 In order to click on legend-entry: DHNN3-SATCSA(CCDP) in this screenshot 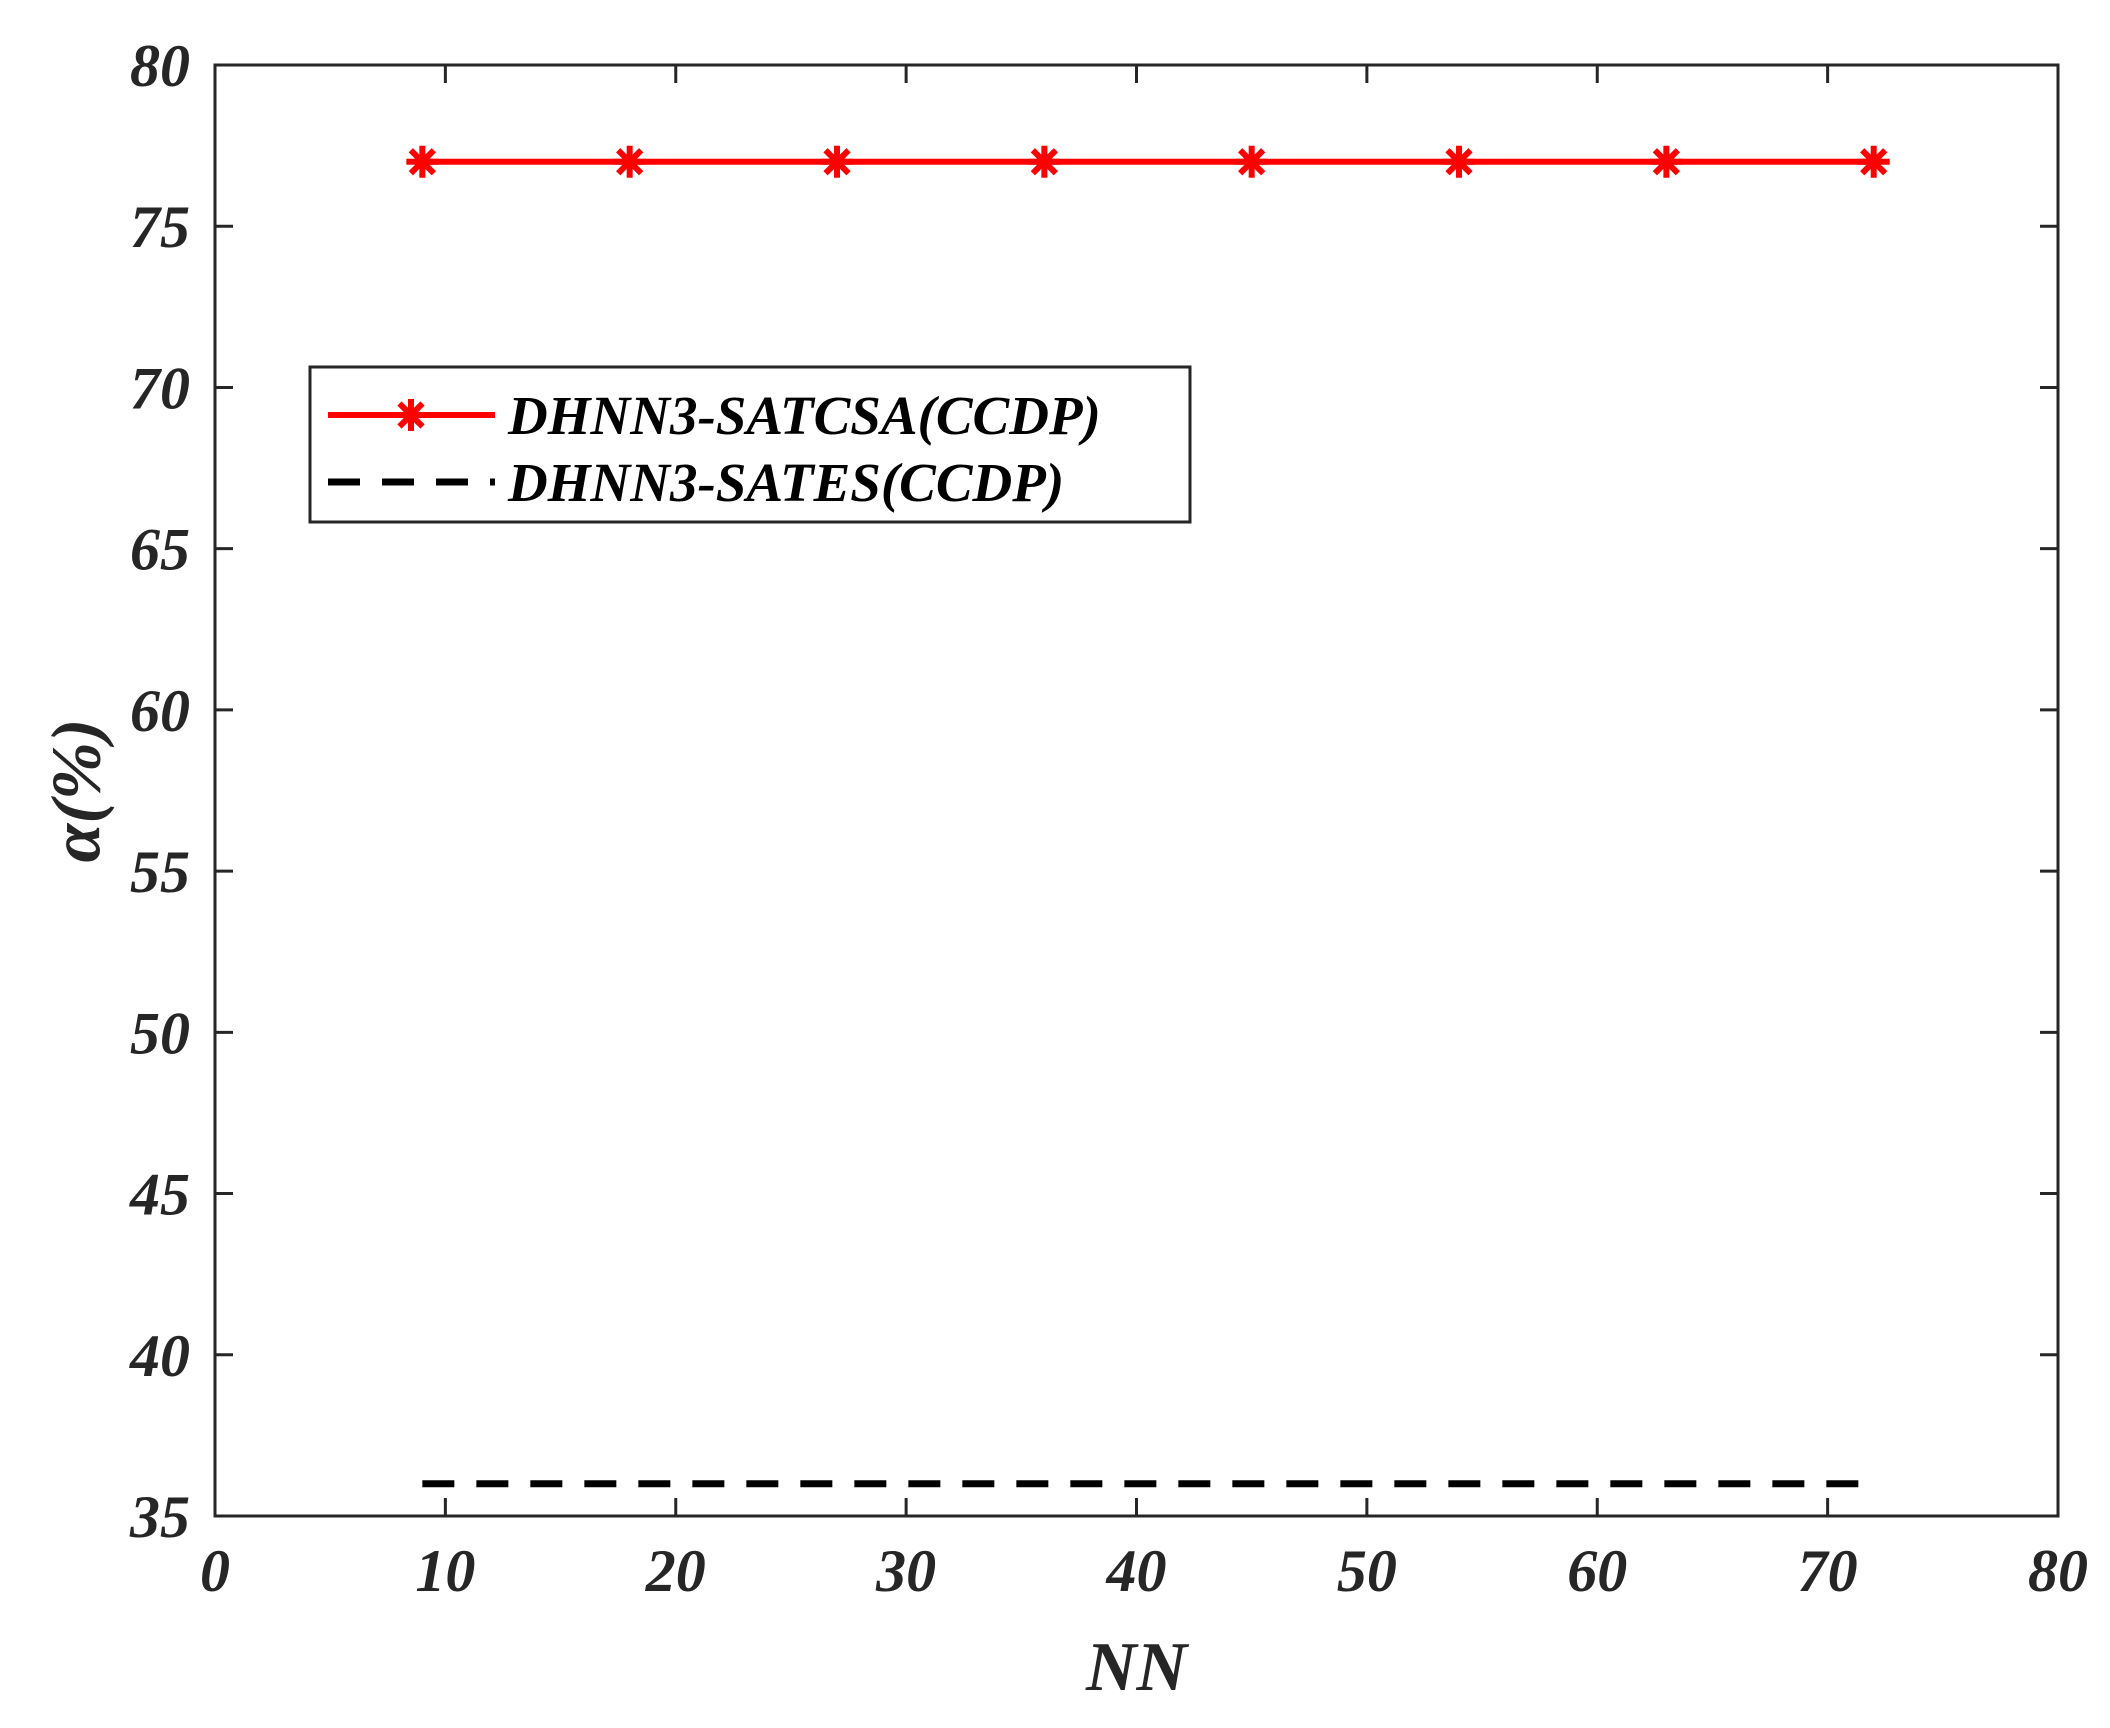, I will do `click(714, 415)`.